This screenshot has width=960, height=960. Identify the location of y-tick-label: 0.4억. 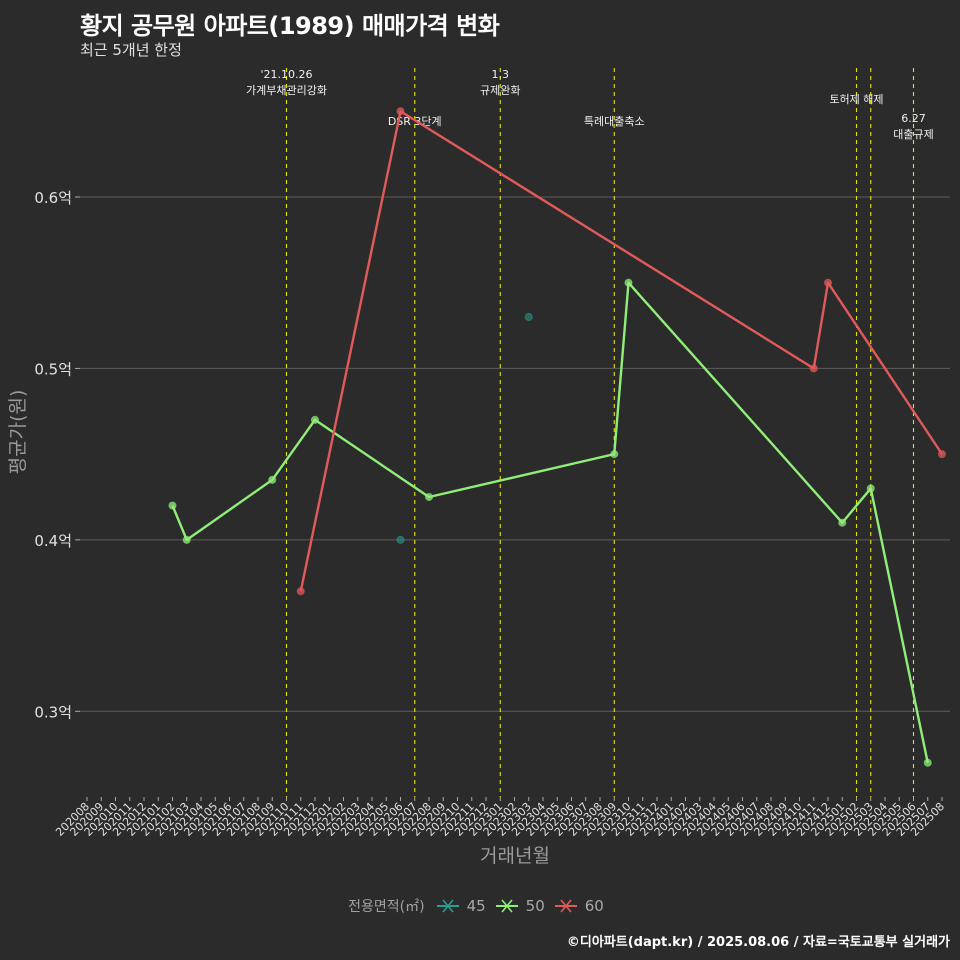
(53, 541).